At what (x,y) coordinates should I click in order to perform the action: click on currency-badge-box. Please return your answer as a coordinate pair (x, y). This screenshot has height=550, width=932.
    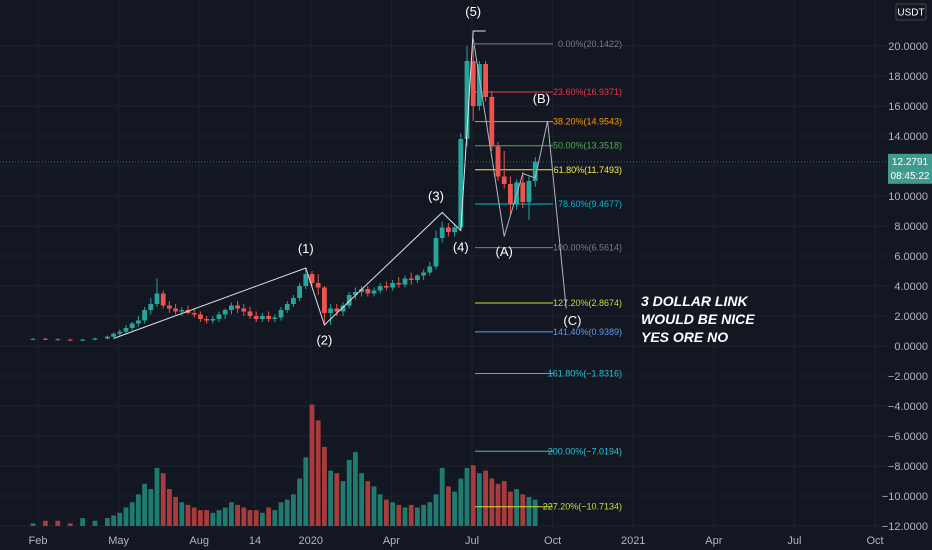
    Looking at the image, I should click on (911, 12).